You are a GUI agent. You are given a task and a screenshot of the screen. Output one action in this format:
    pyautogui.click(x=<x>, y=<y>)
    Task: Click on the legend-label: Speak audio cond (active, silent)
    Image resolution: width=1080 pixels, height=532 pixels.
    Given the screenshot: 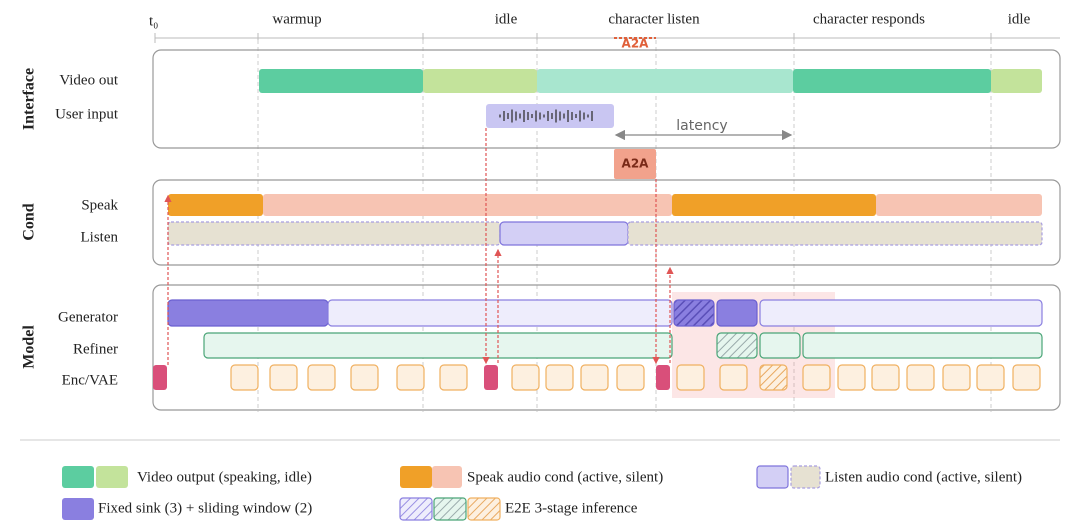 What is the action you would take?
    pyautogui.click(x=565, y=477)
    